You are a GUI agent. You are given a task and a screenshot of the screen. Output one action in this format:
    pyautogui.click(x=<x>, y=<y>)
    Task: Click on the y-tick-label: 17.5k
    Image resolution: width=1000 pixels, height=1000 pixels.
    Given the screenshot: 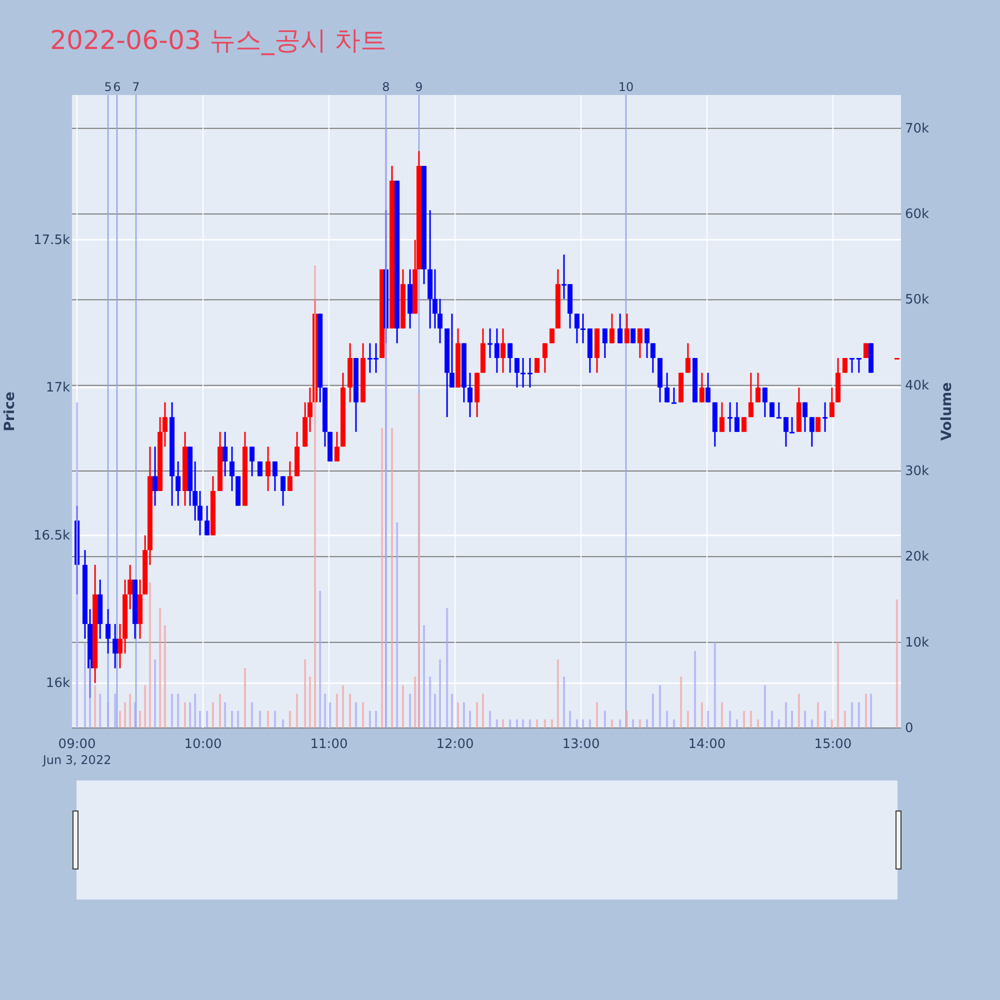 What is the action you would take?
    pyautogui.click(x=52, y=240)
    